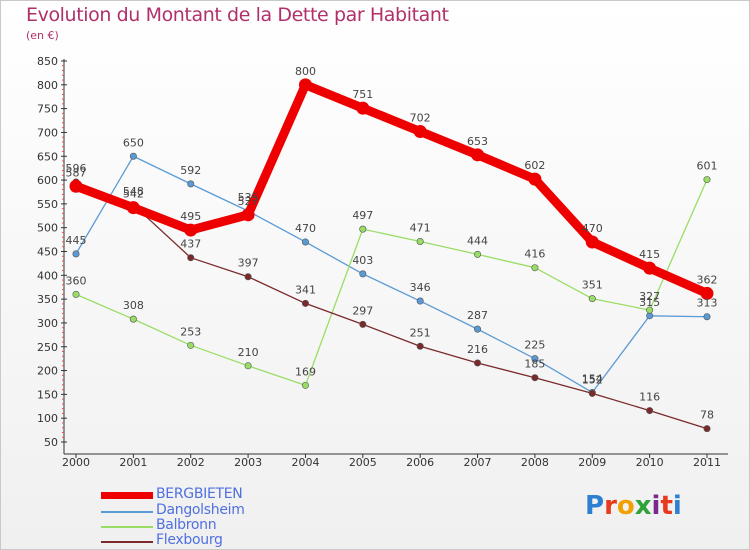 This screenshot has height=550, width=750. I want to click on data-label: 154, so click(592, 378).